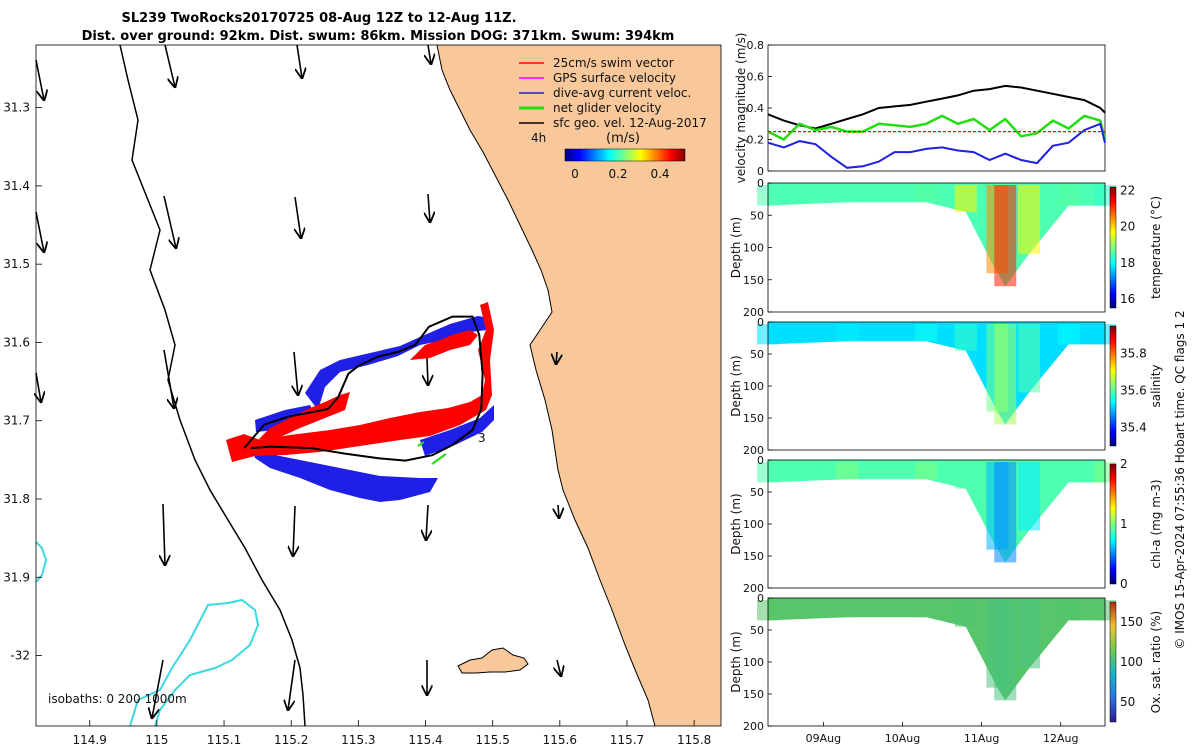  I want to click on colorbar-label: Ox. sat. ratio (%), so click(1156, 662).